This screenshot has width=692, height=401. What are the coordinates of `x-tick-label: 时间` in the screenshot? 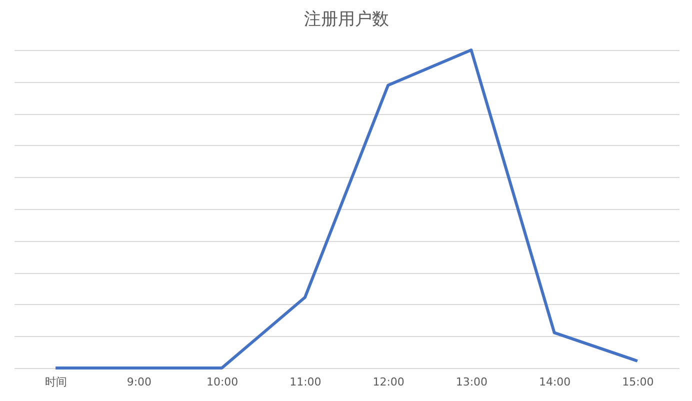 It's located at (56, 382).